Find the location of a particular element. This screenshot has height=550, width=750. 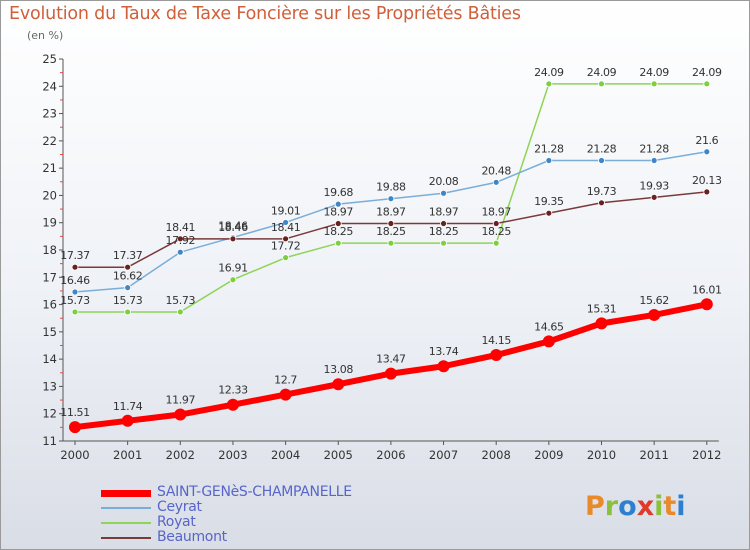

data-label: 21.6 is located at coordinates (706, 140).